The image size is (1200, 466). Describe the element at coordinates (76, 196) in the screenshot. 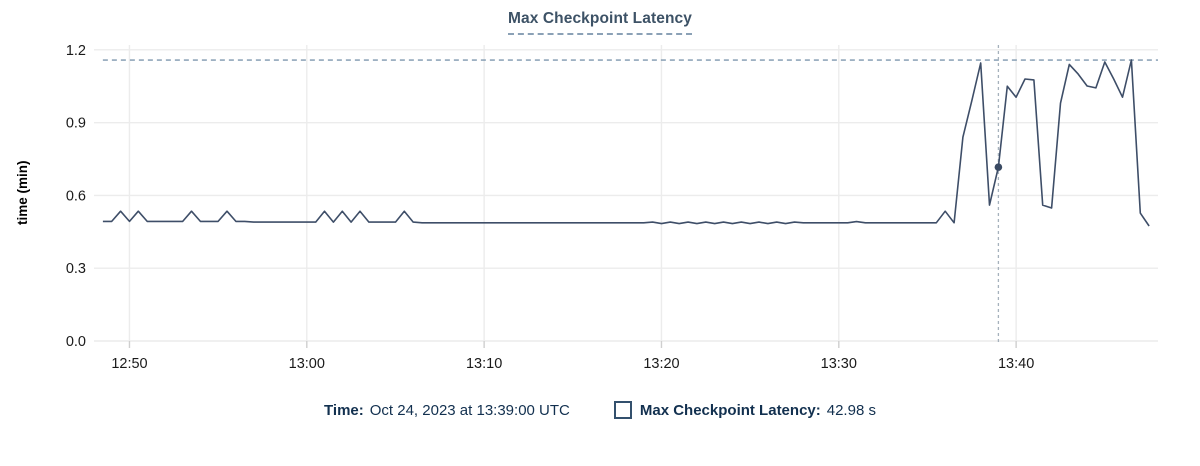

I see `y-tick-label: 0.6` at that location.